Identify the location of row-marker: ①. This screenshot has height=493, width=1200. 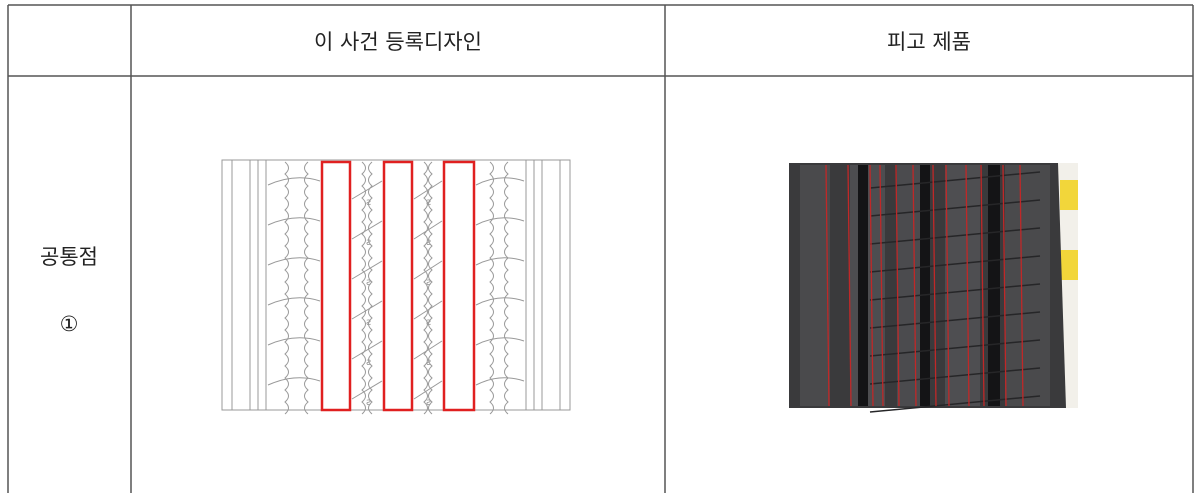
(69, 324).